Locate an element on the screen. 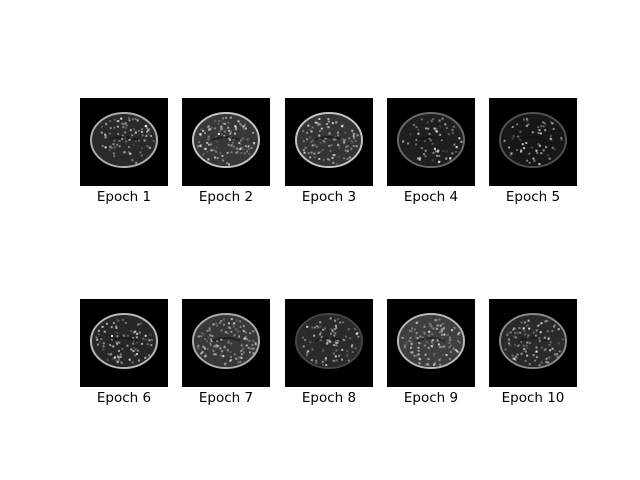 This screenshot has width=640, height=480. epoch-panel-5: Epoch 5 is located at coordinates (533, 151).